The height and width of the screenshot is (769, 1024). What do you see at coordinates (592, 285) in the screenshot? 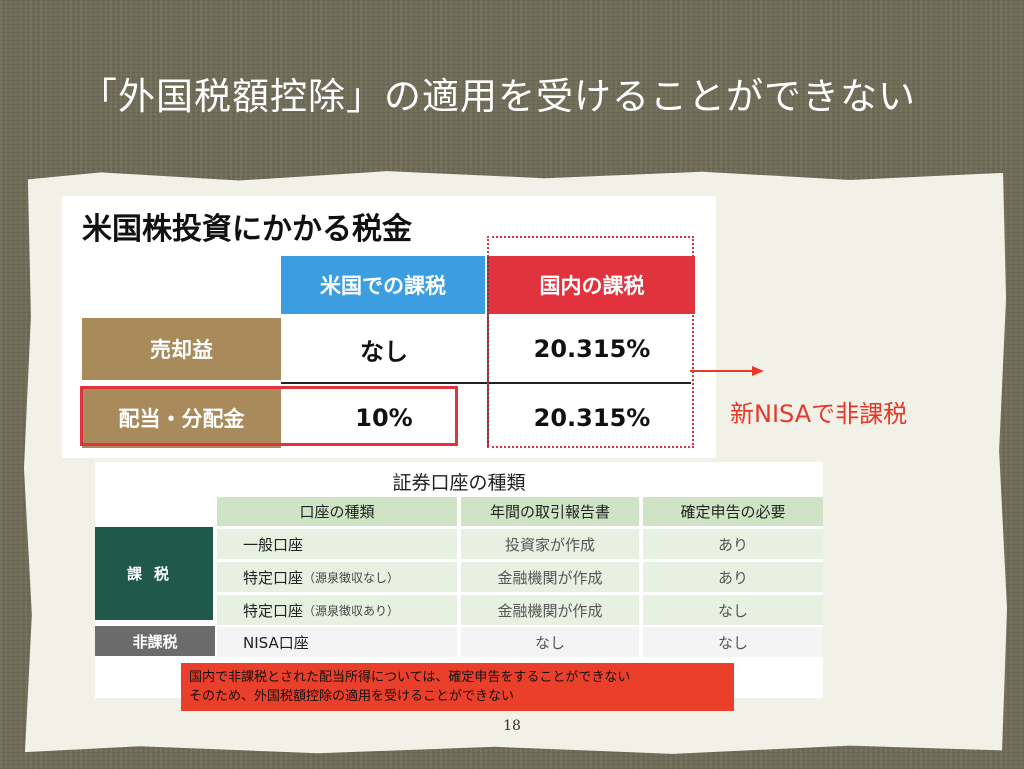
I see `header-domestic-tax: 国内の課税` at bounding box center [592, 285].